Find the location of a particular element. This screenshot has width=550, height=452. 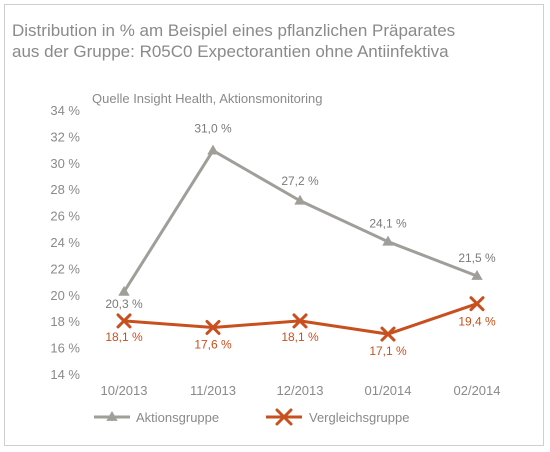

y-tick-label: 16 % is located at coordinates (65, 348).